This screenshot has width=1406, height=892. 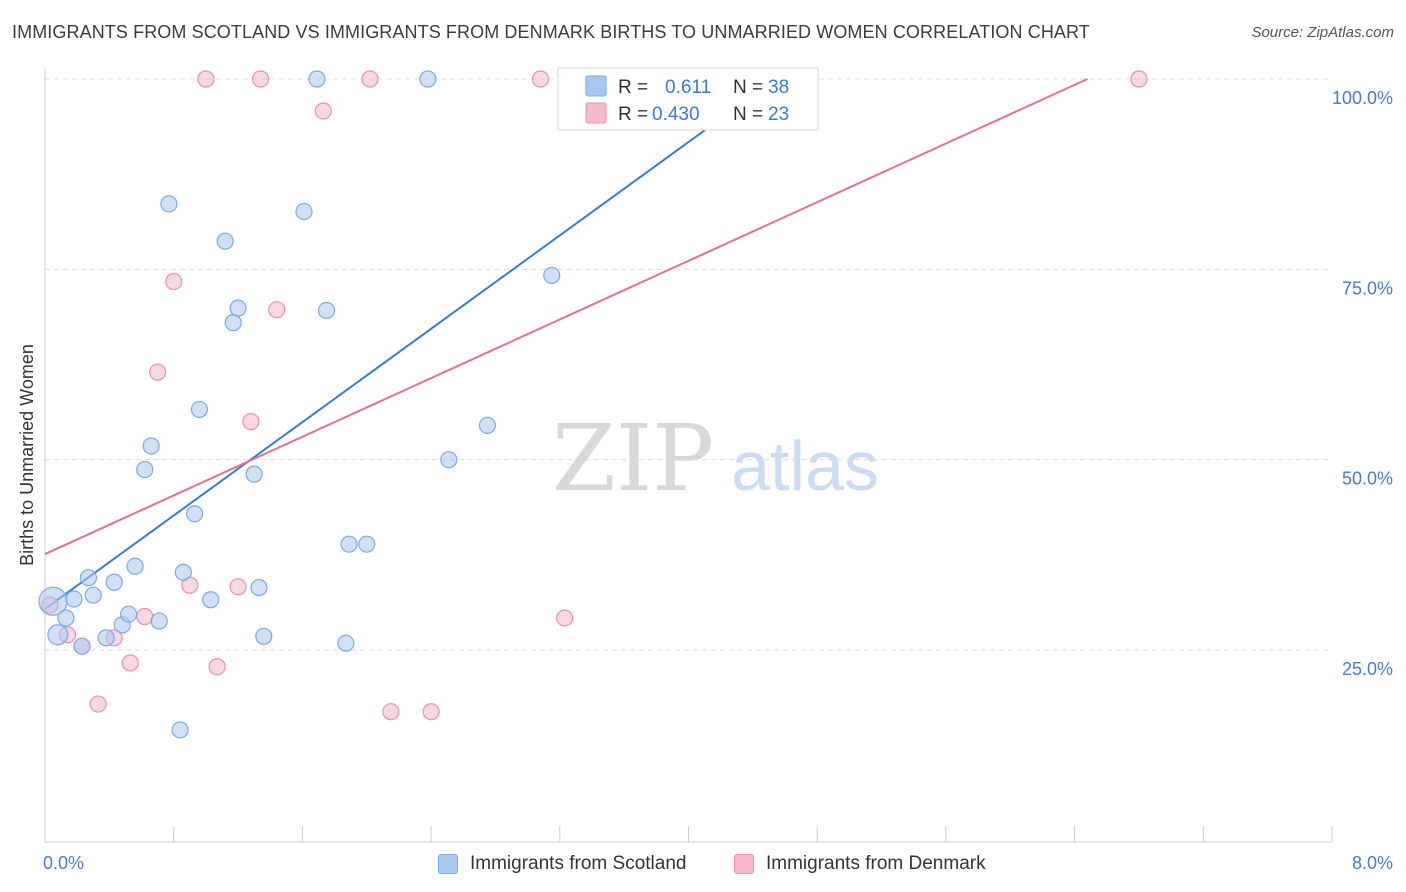 What do you see at coordinates (1322, 32) in the screenshot?
I see `source-credit: Source: ZipAtlas.com` at bounding box center [1322, 32].